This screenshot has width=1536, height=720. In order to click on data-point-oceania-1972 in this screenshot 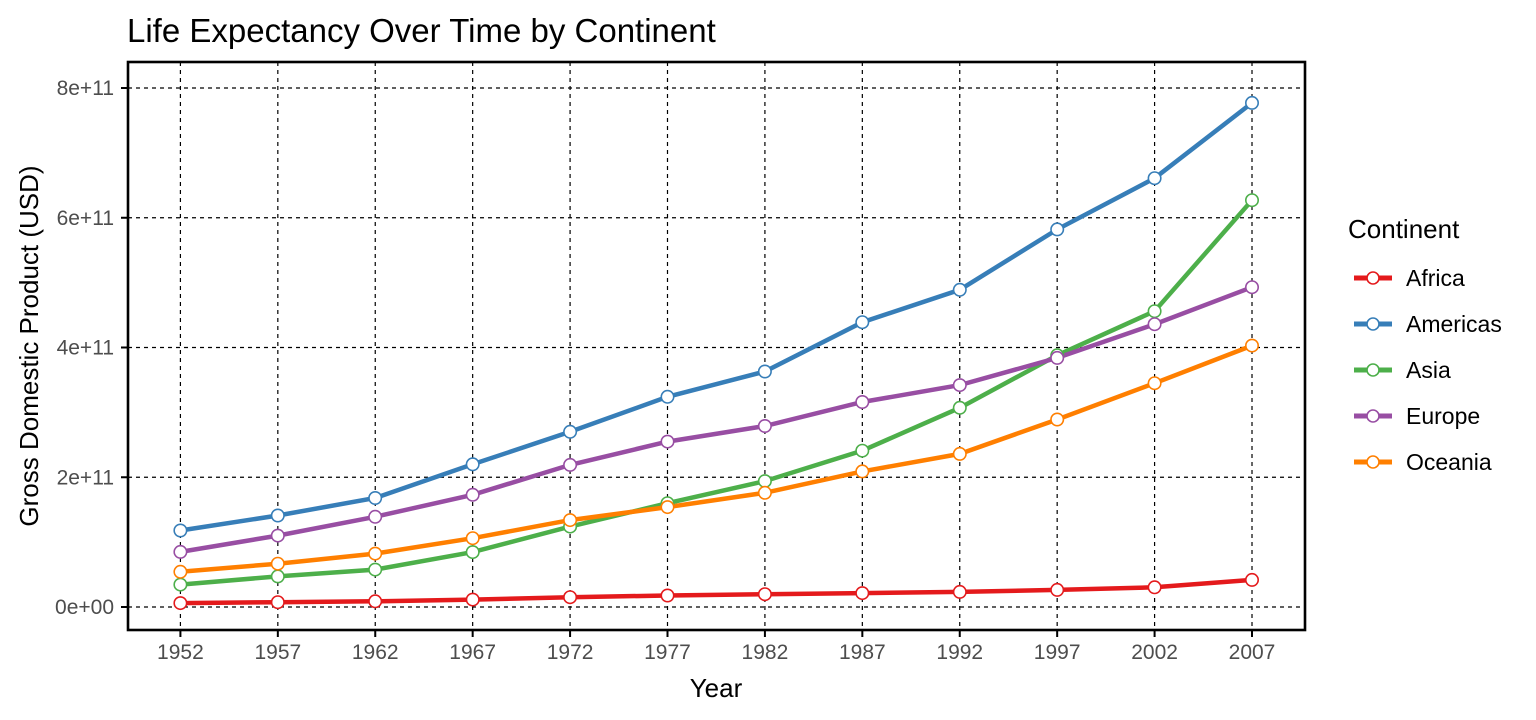, I will do `click(570, 520)`.